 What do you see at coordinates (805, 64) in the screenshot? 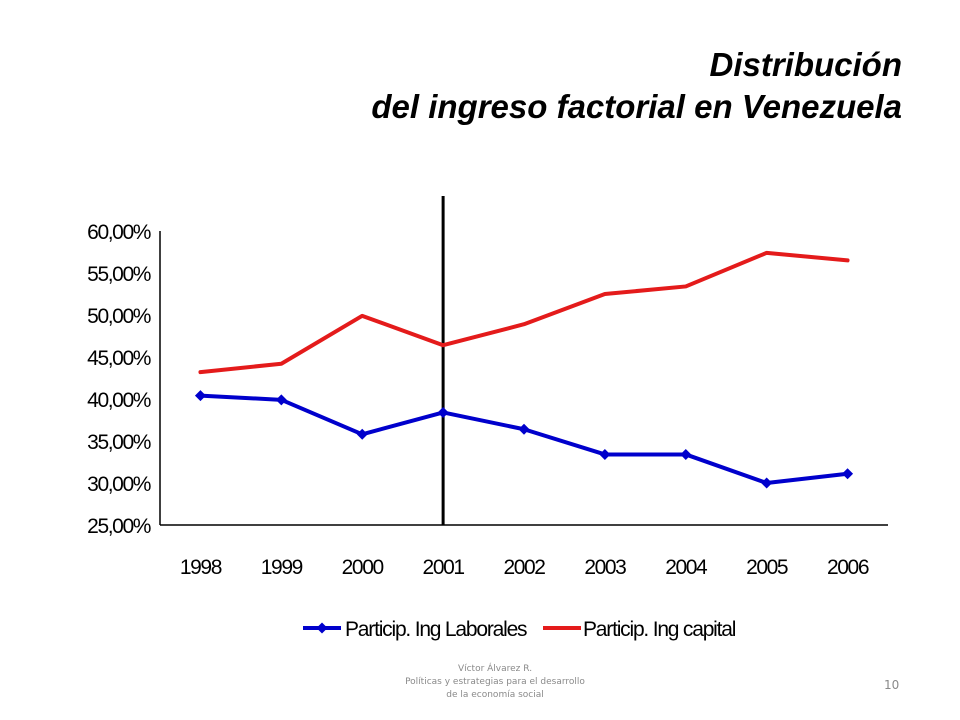
I see `slide-title-line1: Distribución` at bounding box center [805, 64].